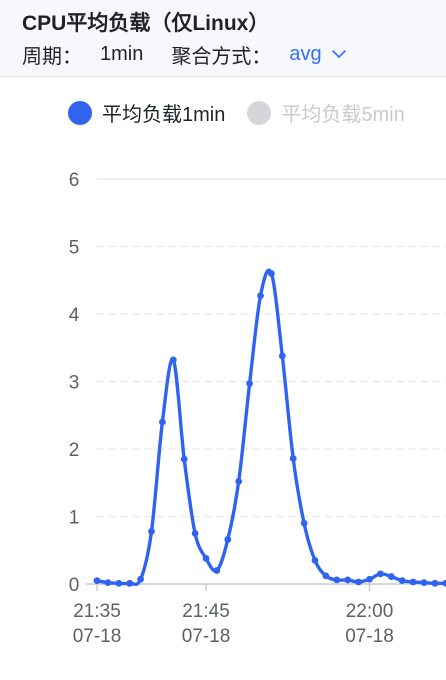 The image size is (446, 680). What do you see at coordinates (122, 54) in the screenshot?
I see `period-value: 1min` at bounding box center [122, 54].